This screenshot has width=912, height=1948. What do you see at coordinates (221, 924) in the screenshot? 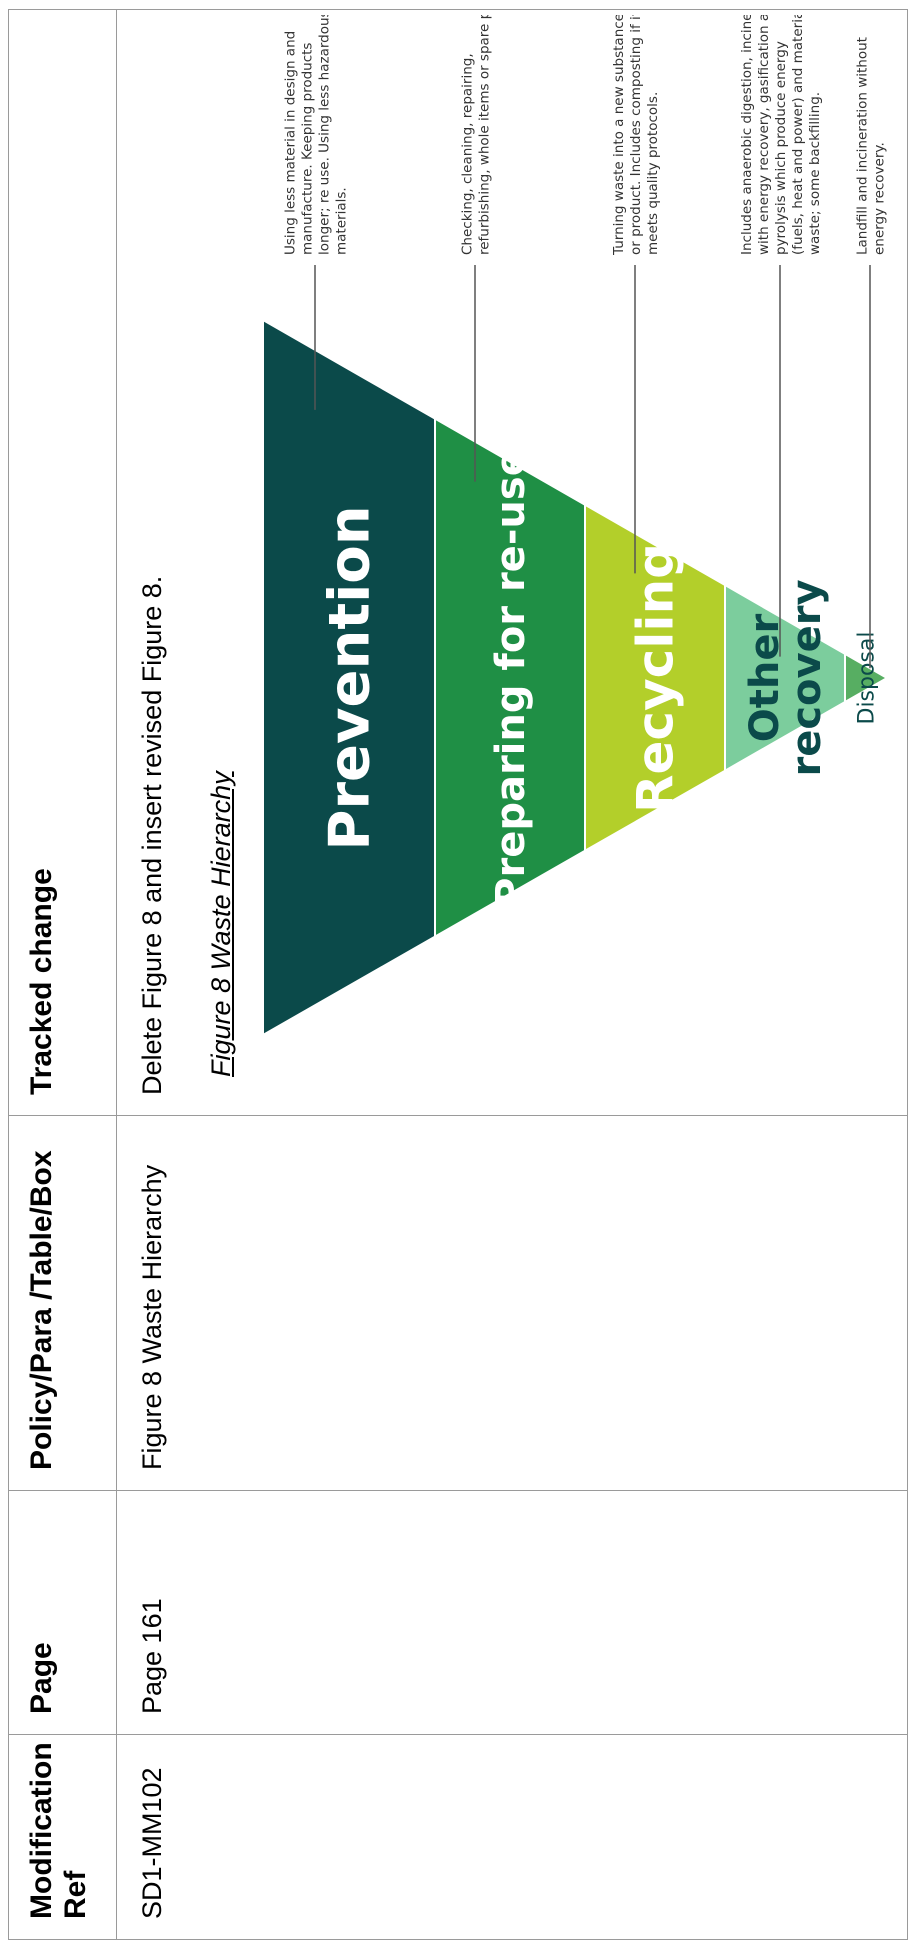
I see `figure-caption: Figure 8 Waste Hierarchy` at bounding box center [221, 924].